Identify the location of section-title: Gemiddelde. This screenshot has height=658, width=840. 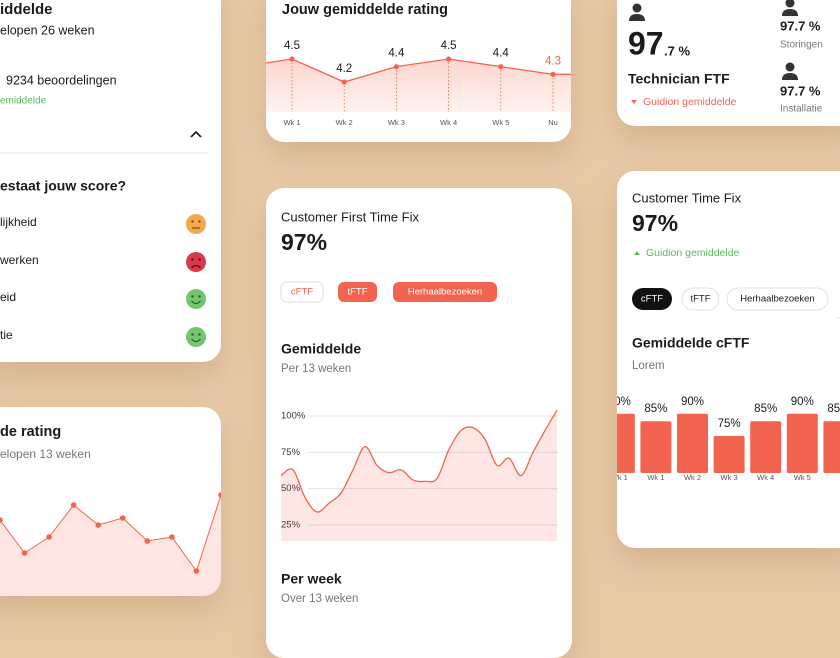
(321, 349).